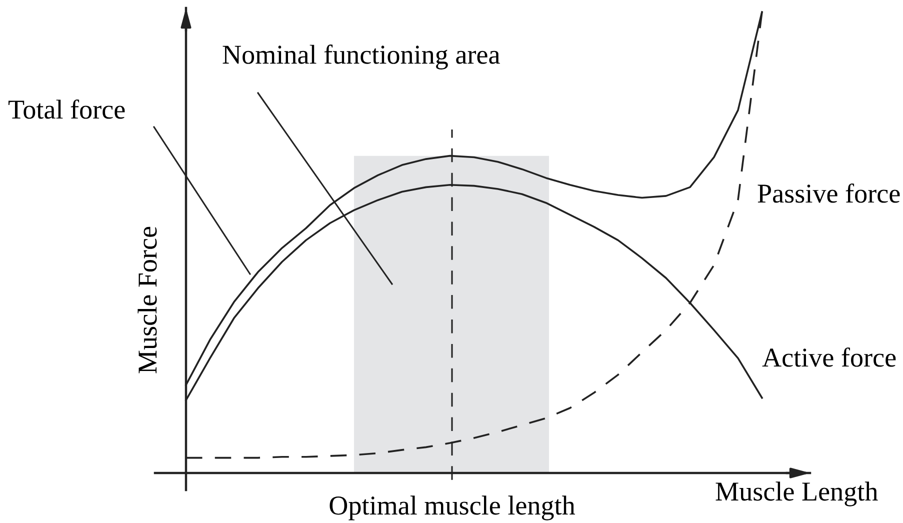 This screenshot has height=523, width=903. Describe the element at coordinates (147, 300) in the screenshot. I see `y-axis-title: Muscle Force` at that location.